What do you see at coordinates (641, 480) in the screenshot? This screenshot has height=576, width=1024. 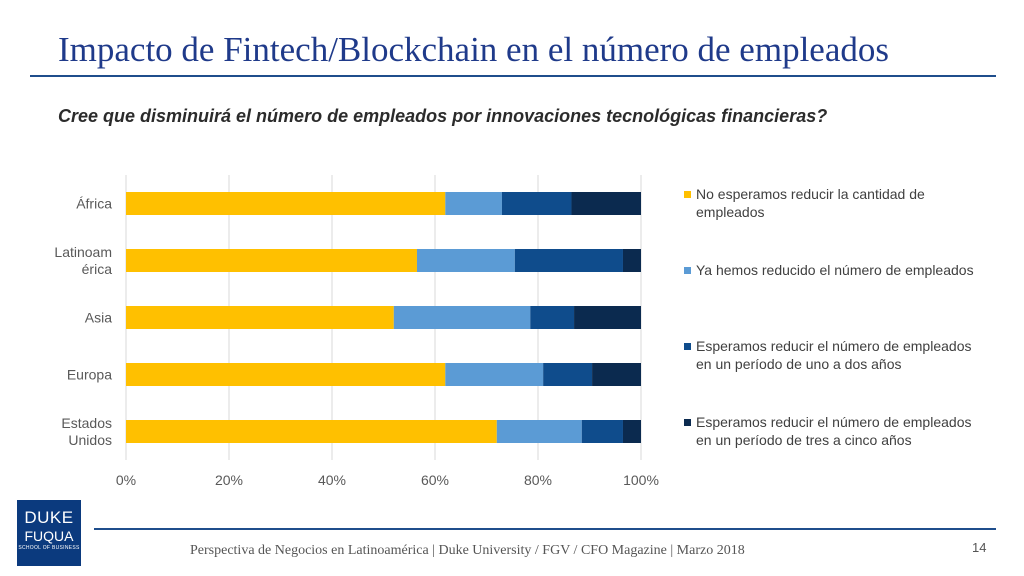 I see `x-tick-label: 100%` at bounding box center [641, 480].